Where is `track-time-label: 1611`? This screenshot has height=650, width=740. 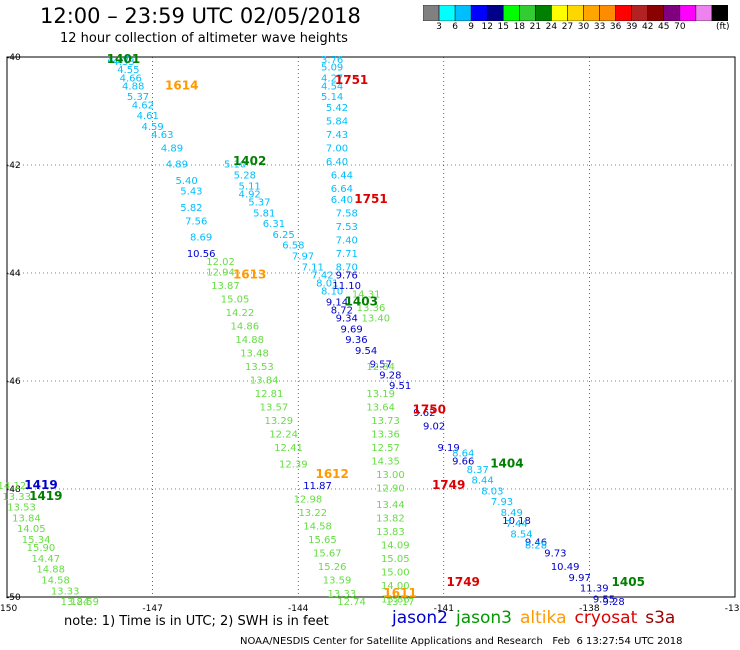
track-time-label: 1611 is located at coordinates (399, 593).